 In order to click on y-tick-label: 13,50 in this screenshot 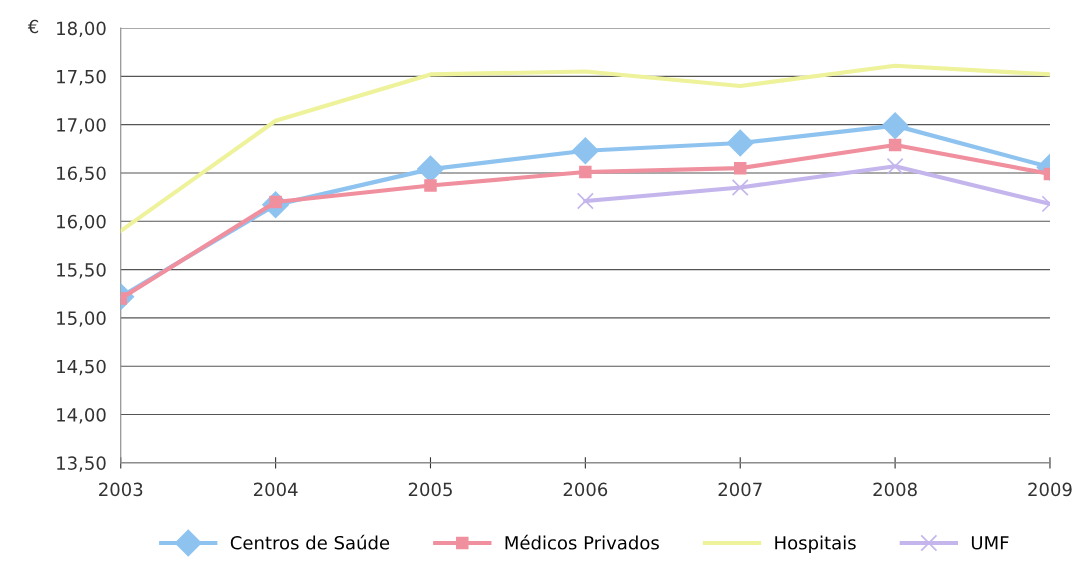, I will do `click(81, 464)`.